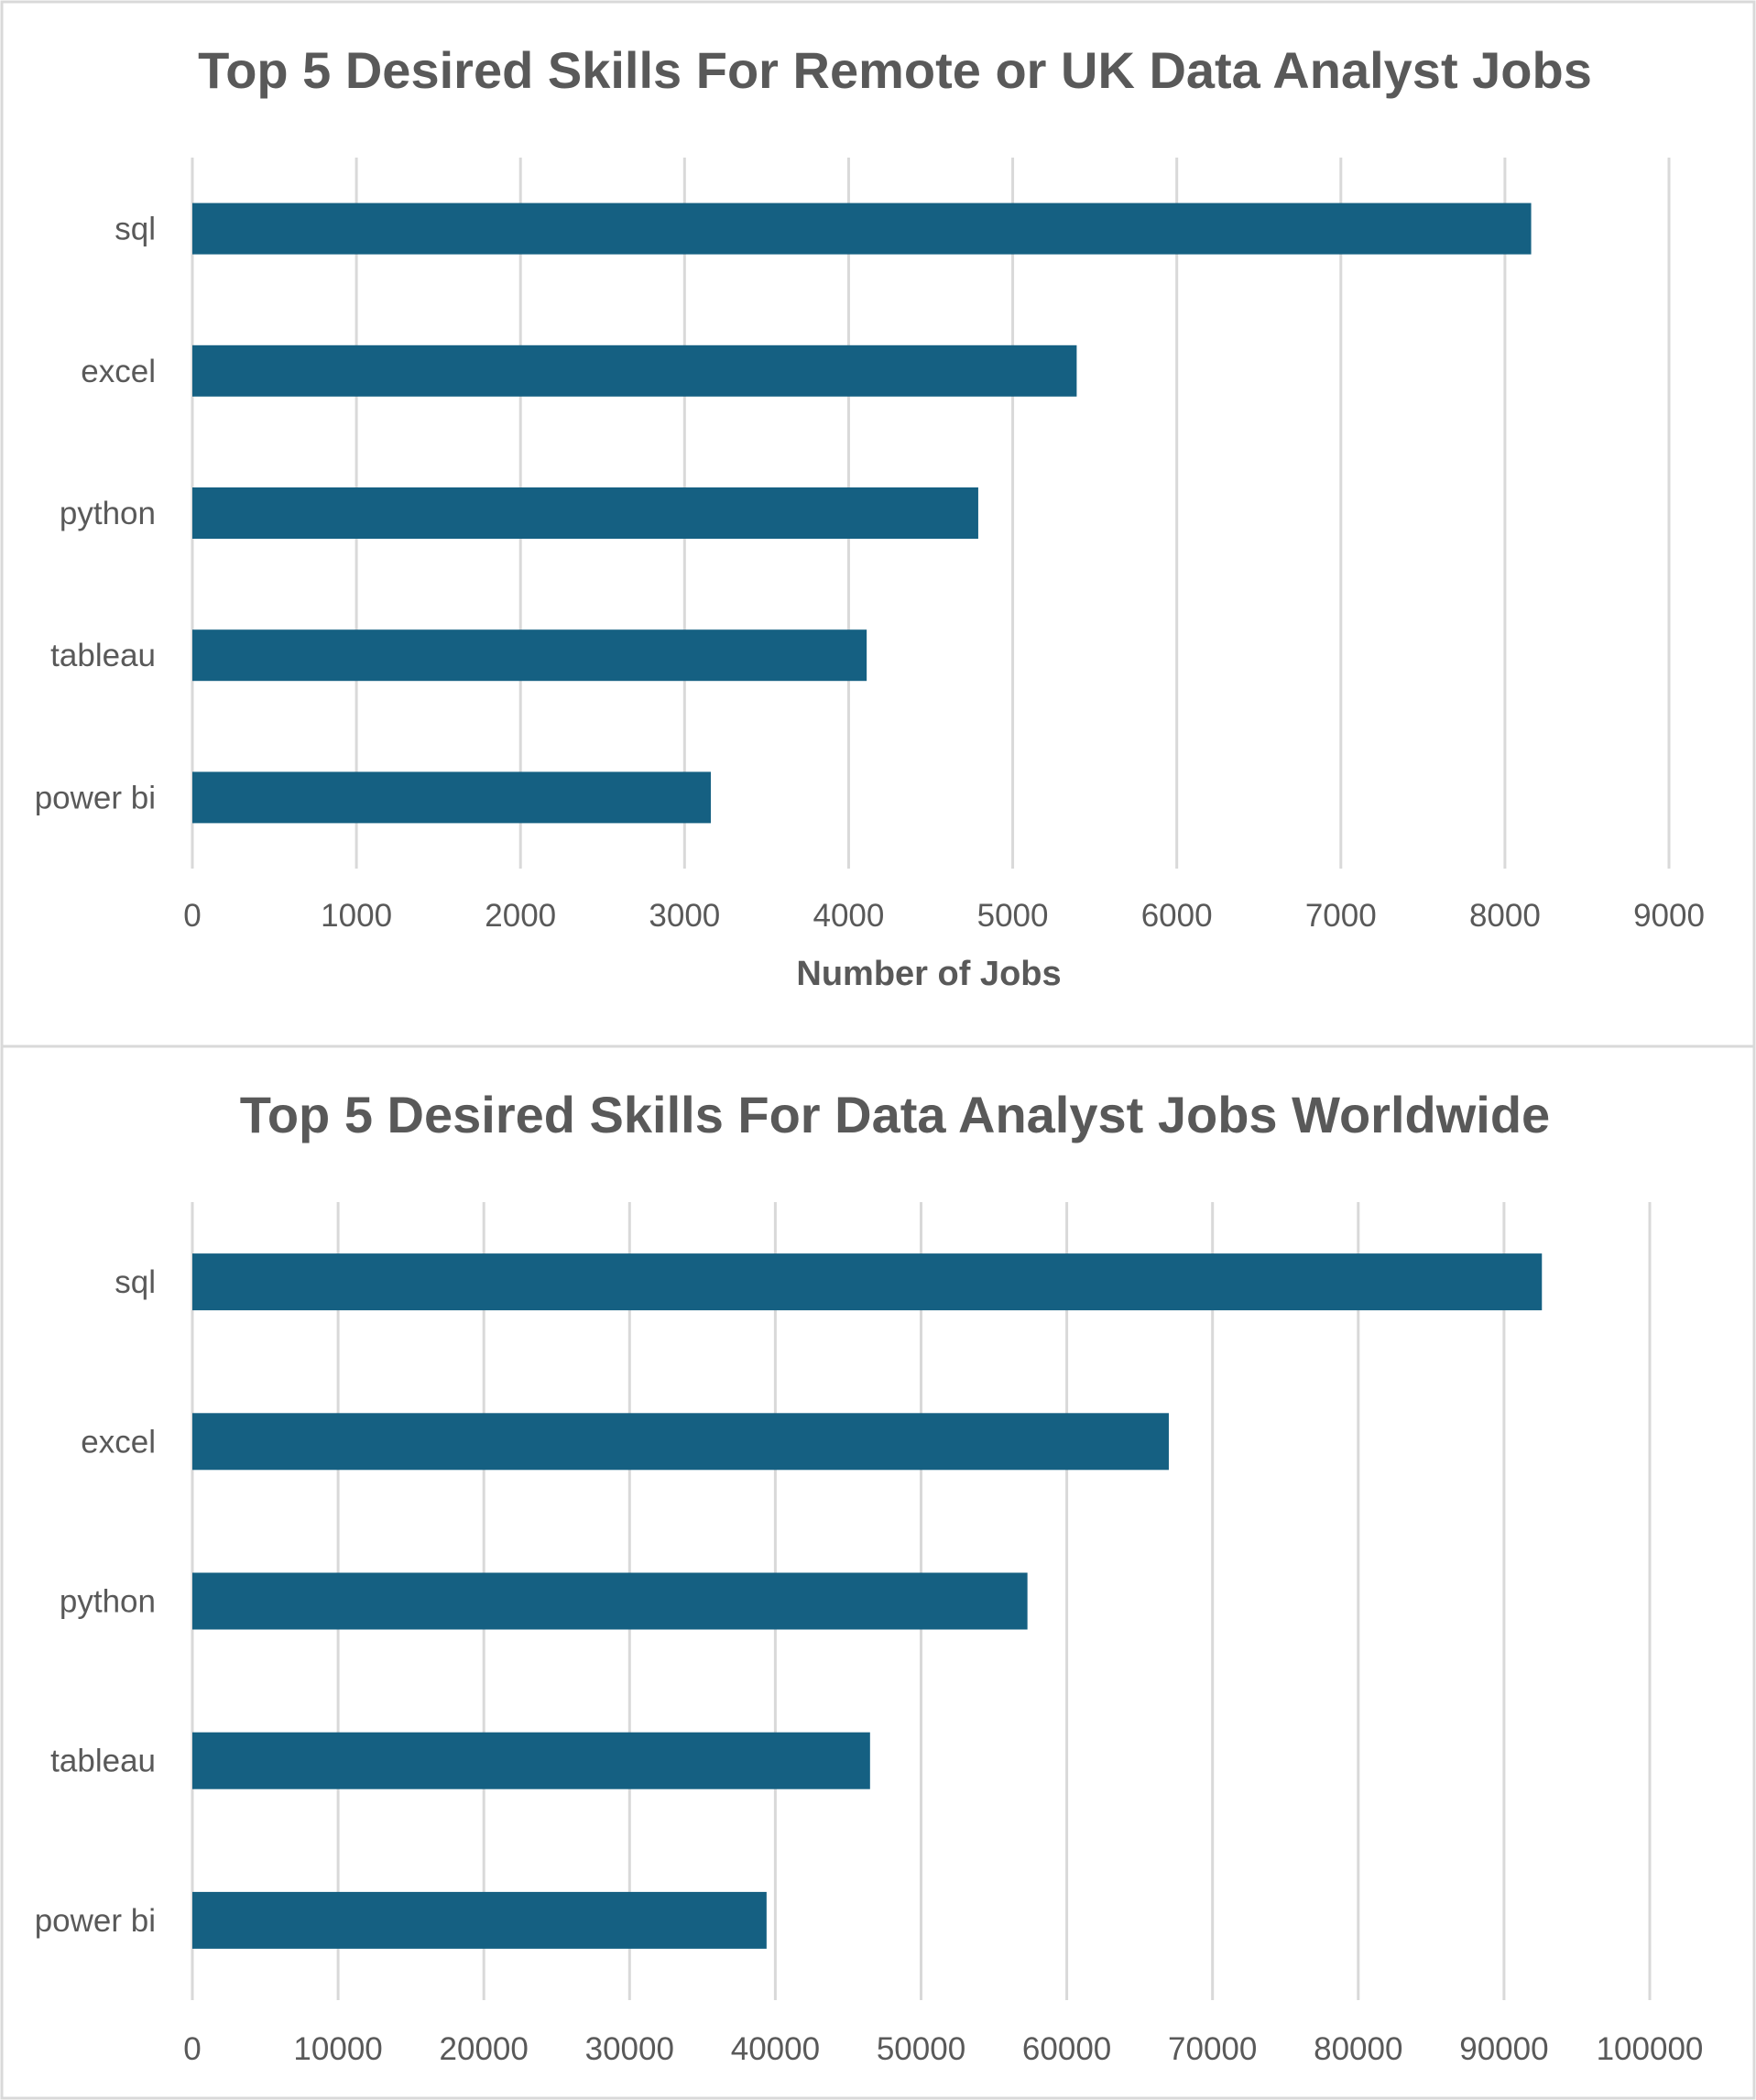 Image resolution: width=1756 pixels, height=2100 pixels. I want to click on x-tick-label: 70000, so click(1213, 2049).